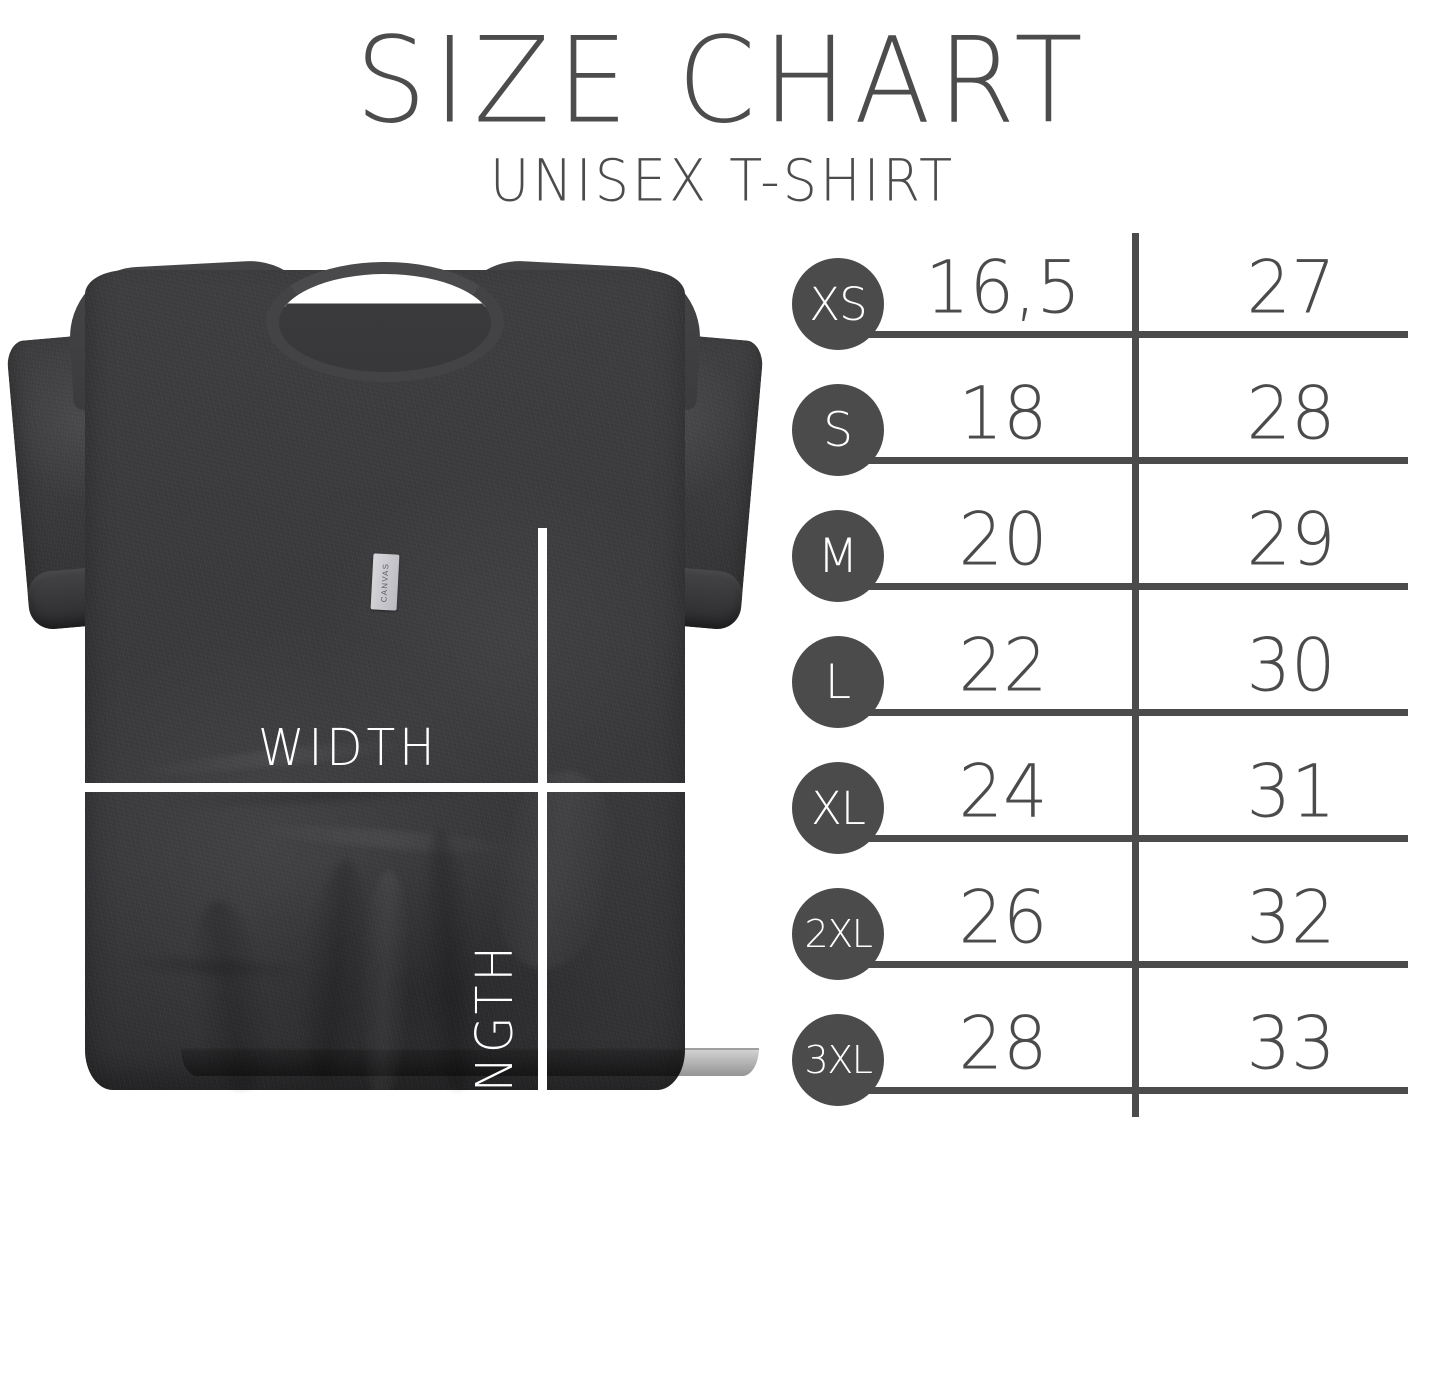 This screenshot has height=1396, width=1445. I want to click on size-badge-label: S, so click(838, 430).